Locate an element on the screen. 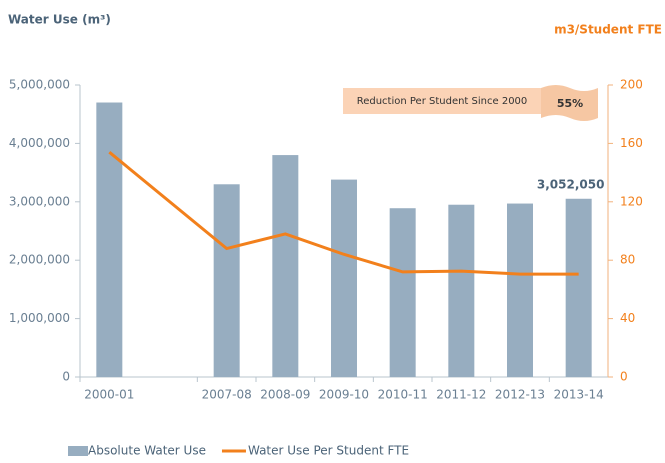  y2-tick-label: 200 is located at coordinates (631, 85).